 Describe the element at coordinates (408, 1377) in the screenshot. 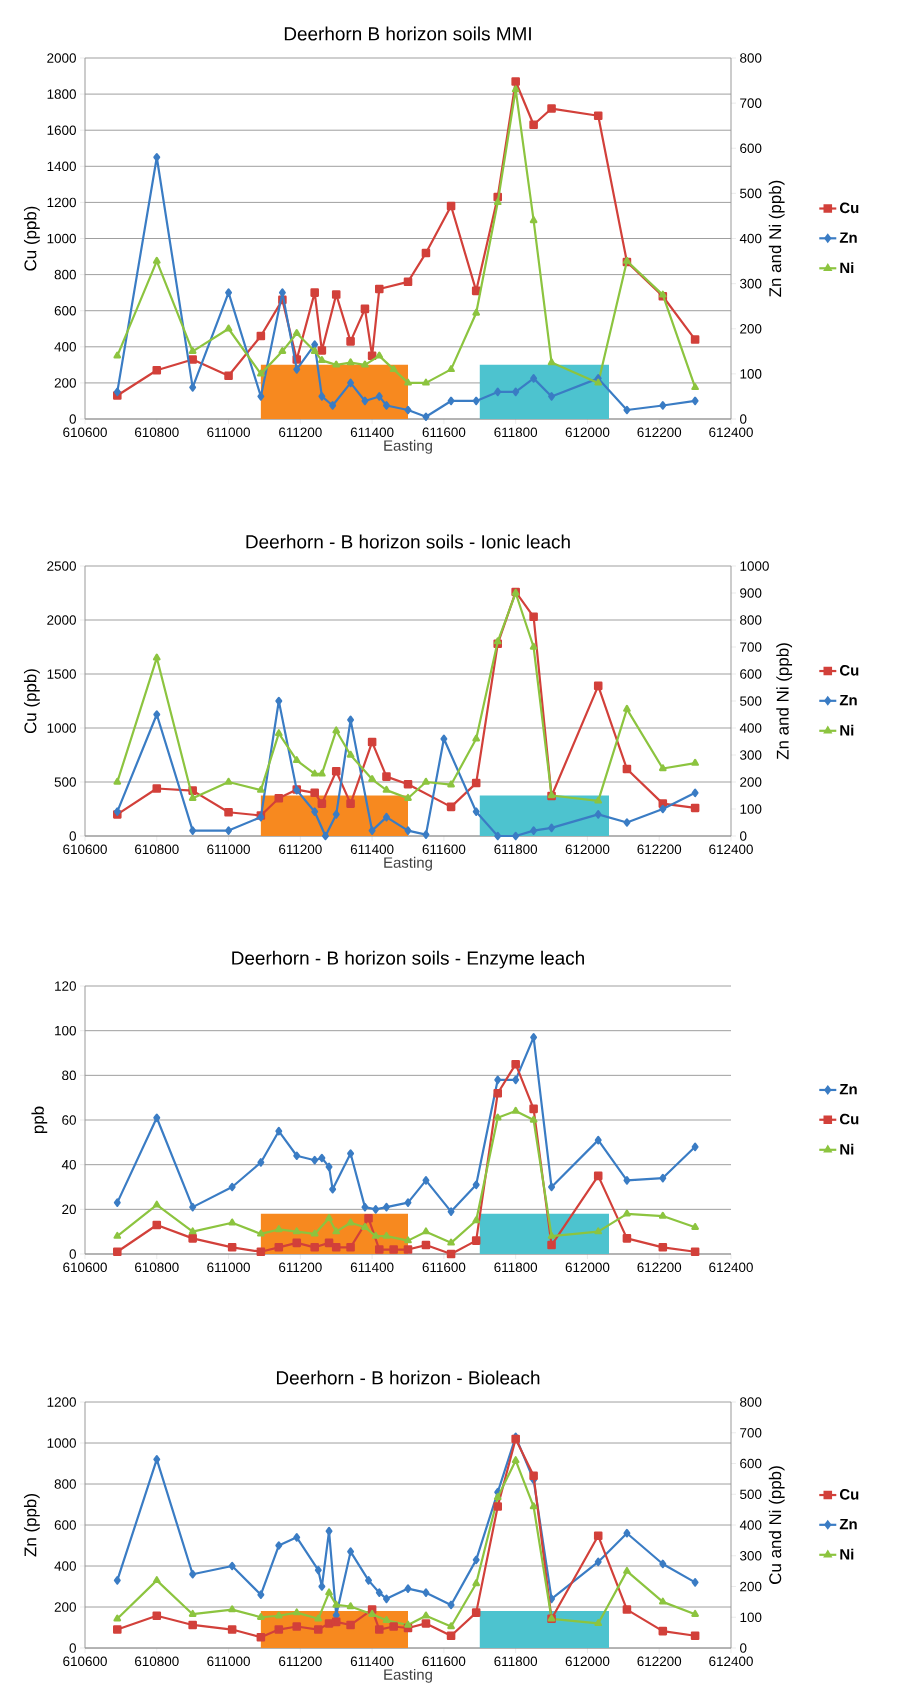

I see `chart-title: Deerhorn - B horizon - Bioleach` at that location.